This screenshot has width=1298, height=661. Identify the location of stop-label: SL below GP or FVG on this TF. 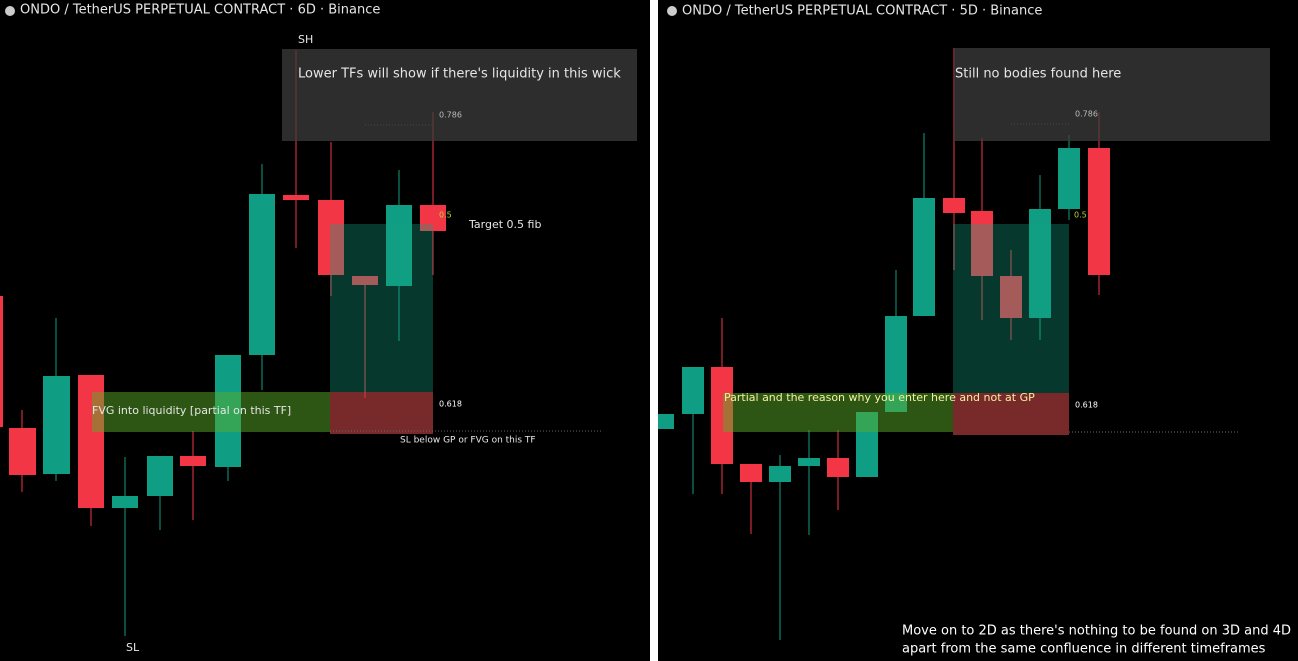
(468, 441).